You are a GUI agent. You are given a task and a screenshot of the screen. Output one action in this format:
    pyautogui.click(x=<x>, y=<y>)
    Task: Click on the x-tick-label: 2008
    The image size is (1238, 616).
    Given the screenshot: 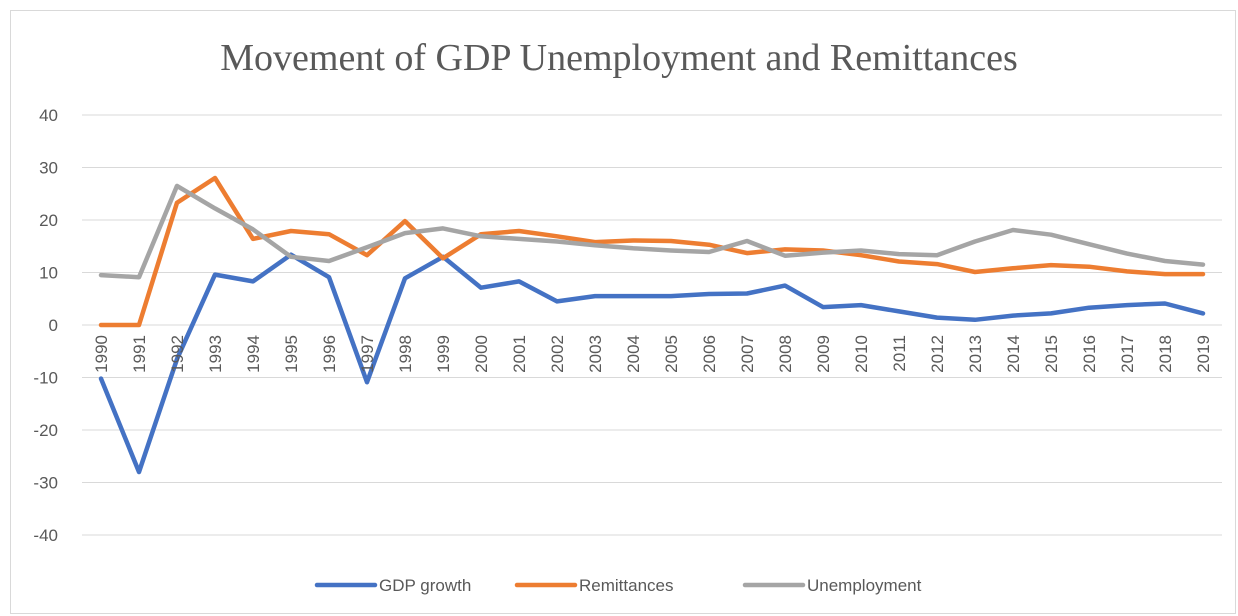 What is the action you would take?
    pyautogui.click(x=785, y=354)
    